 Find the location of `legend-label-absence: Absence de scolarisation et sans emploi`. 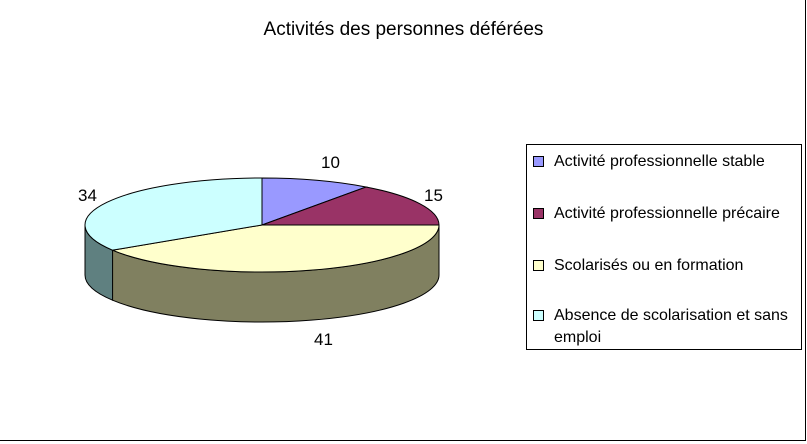

legend-label-absence: Absence de scolarisation et sans emploi is located at coordinates (671, 326).